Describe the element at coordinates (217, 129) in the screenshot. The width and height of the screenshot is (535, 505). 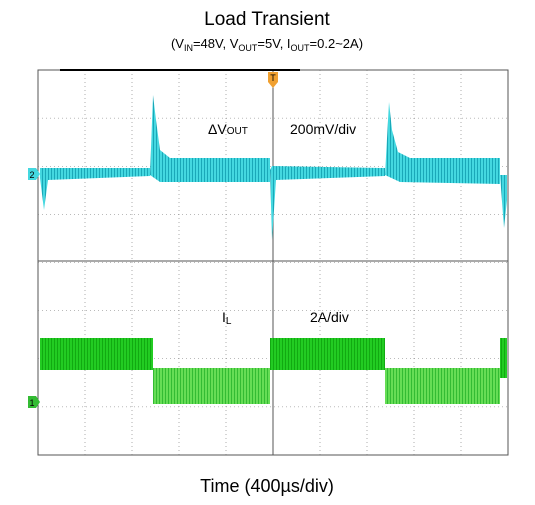
I see `label-part: ΔV` at that location.